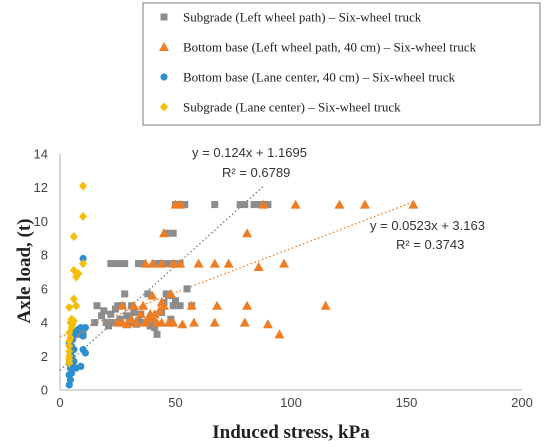 The height and width of the screenshot is (447, 550). Describe the element at coordinates (427, 225) in the screenshot. I see `trendline-2-equation: y = 0.0523x + 3.163` at that location.